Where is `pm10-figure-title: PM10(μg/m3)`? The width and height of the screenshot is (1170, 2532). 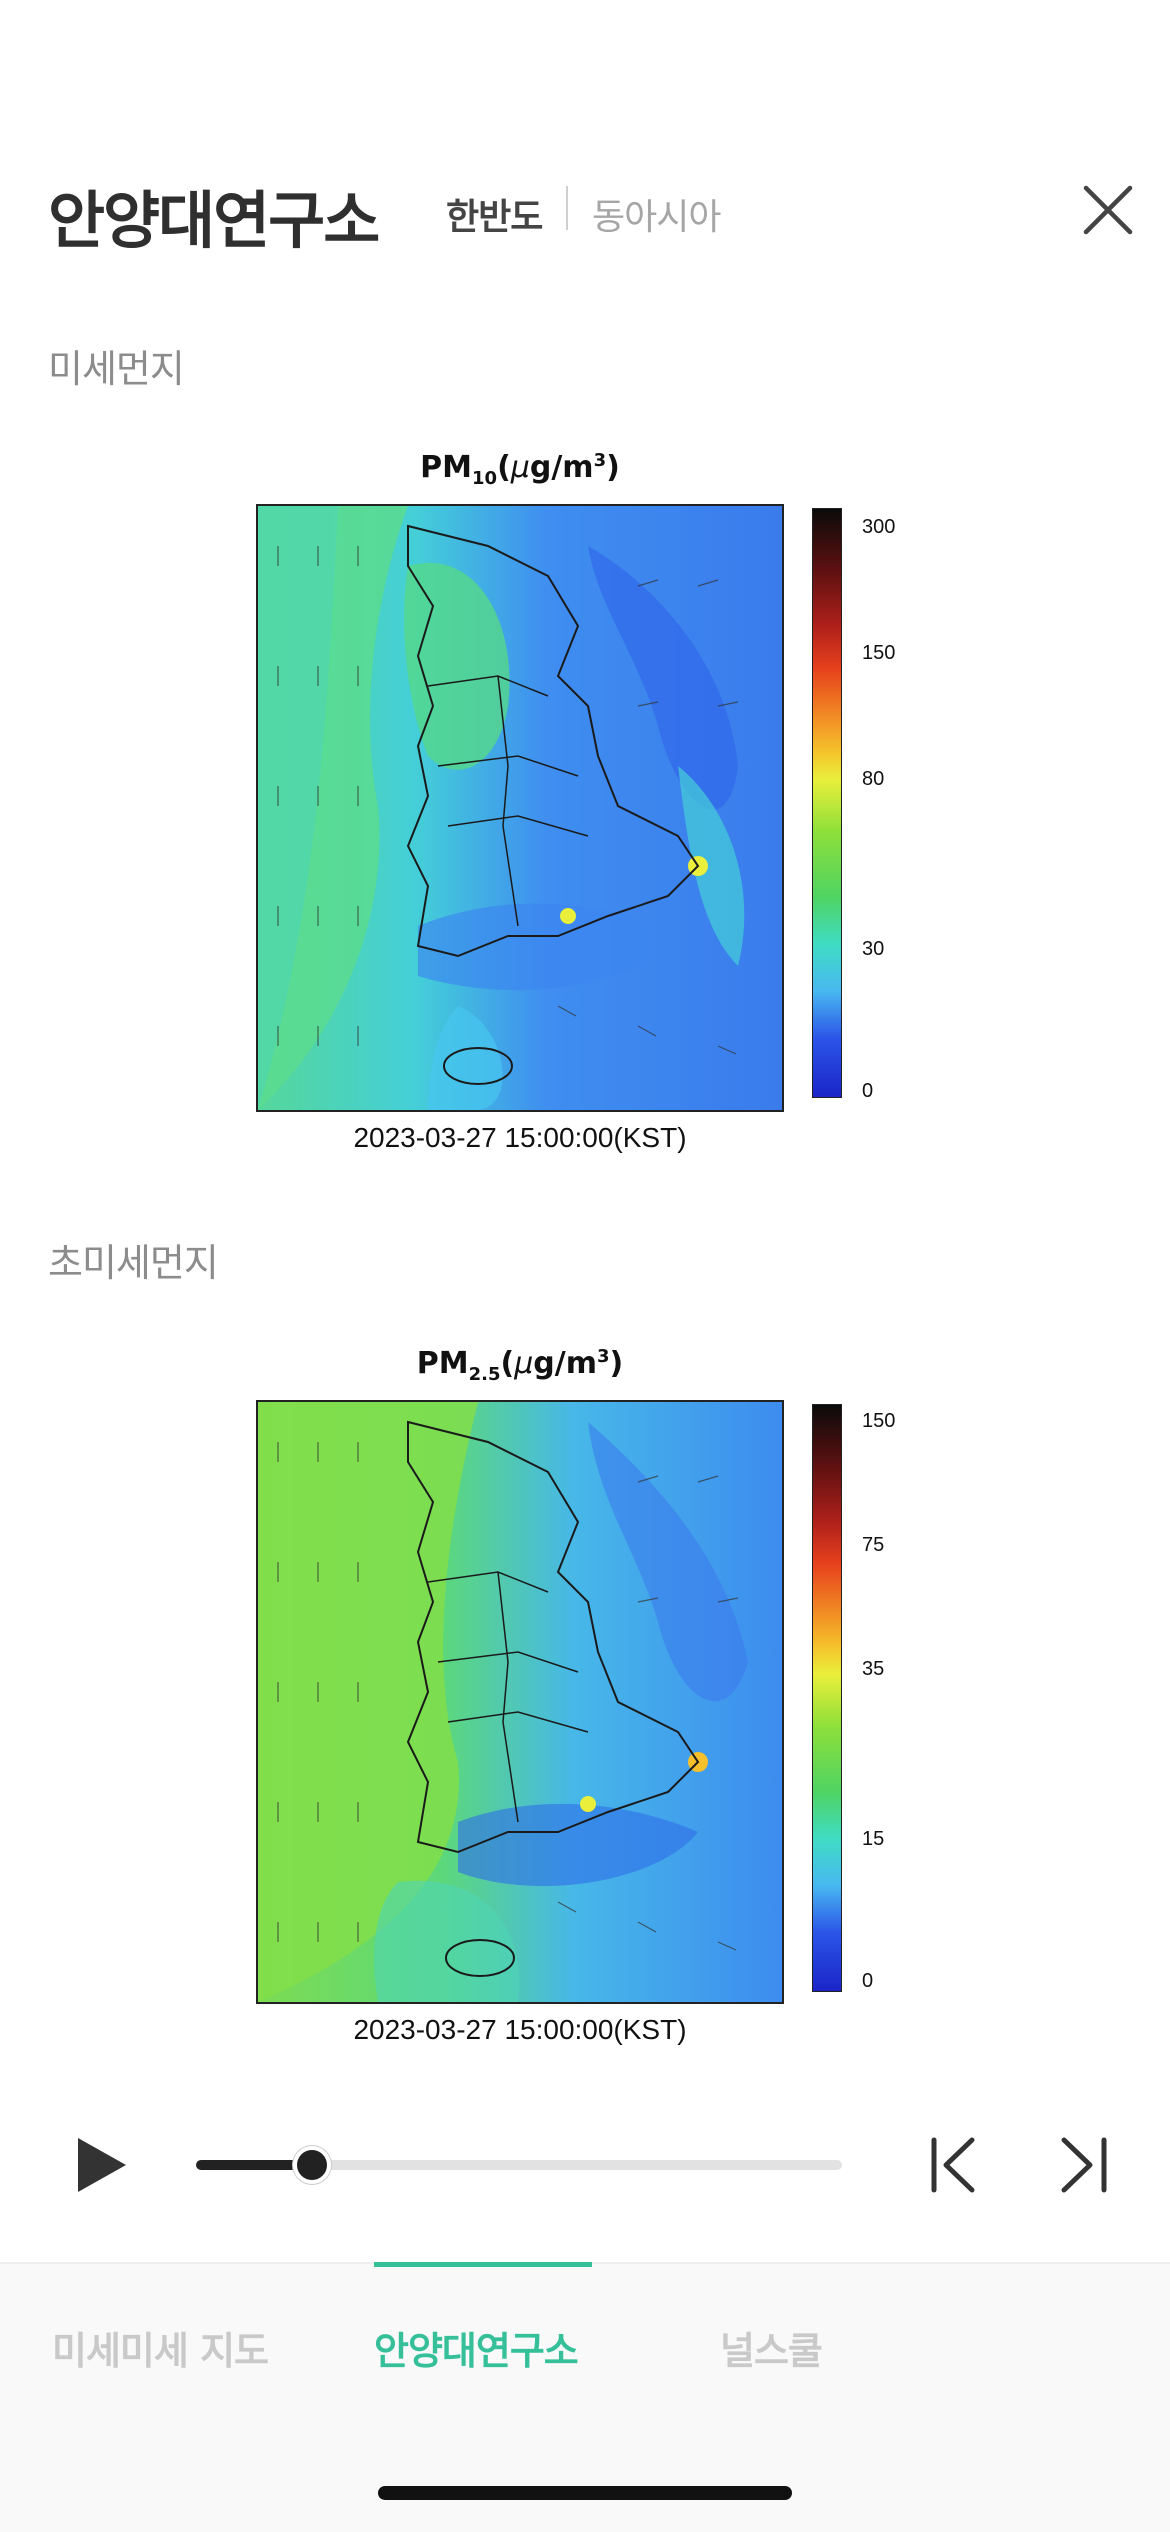
pm10-figure-title: PM10(μg/m3) is located at coordinates (520, 469).